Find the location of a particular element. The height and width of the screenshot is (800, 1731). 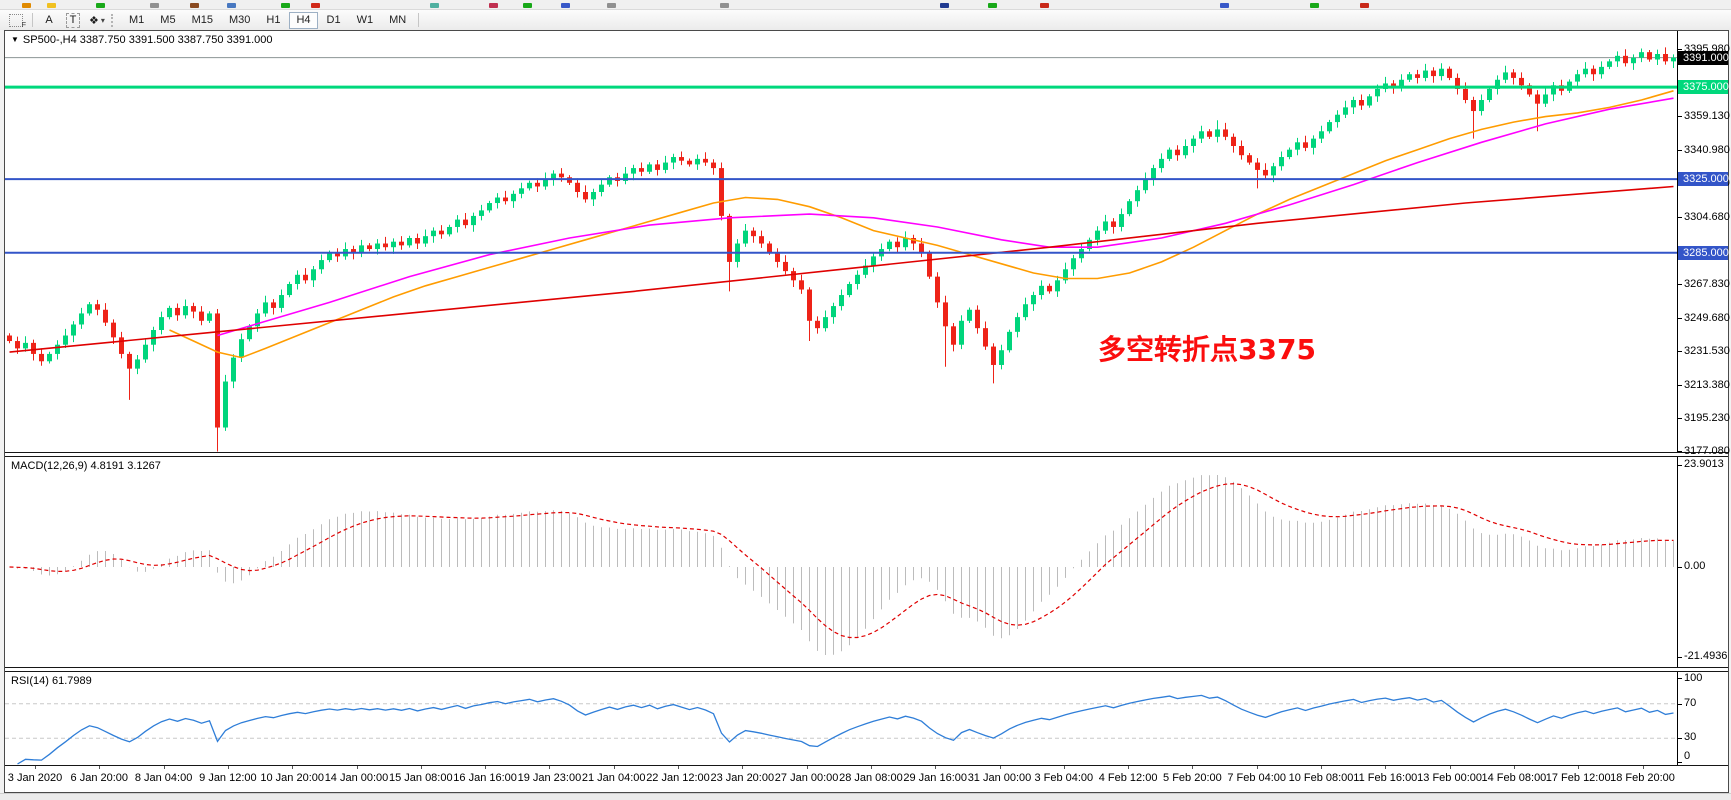

macd-axis-min: -21.4936 is located at coordinates (1706, 656).